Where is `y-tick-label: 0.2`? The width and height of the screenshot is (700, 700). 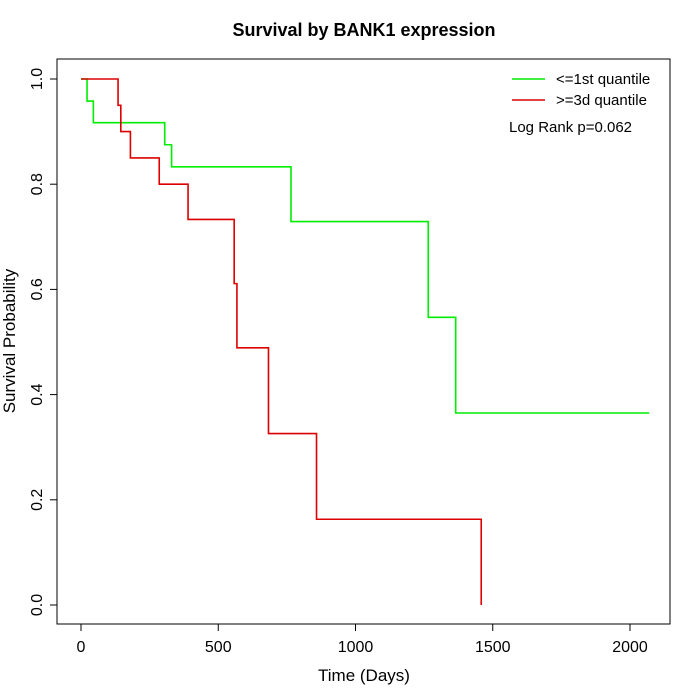 y-tick-label: 0.2 is located at coordinates (37, 500).